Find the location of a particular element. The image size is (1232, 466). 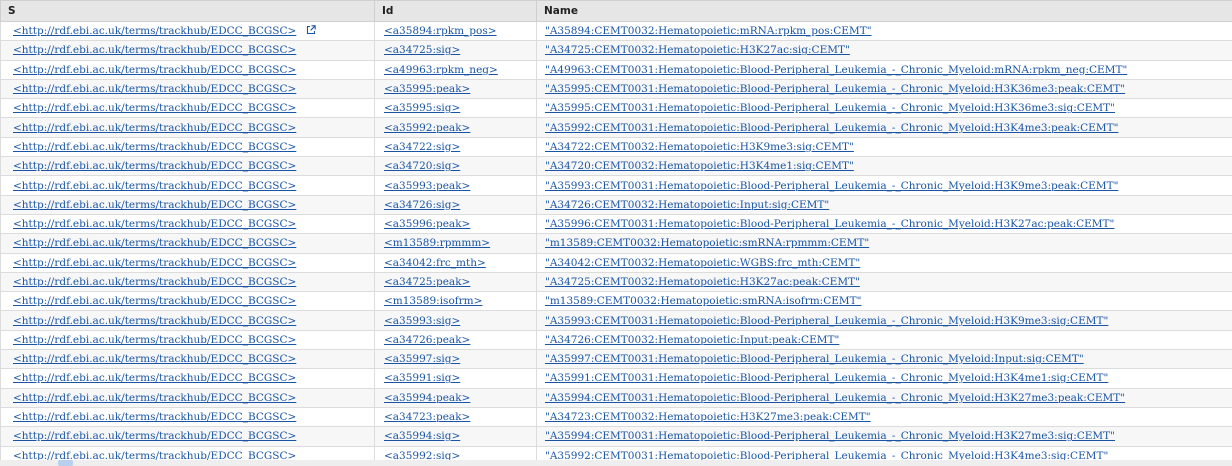

cell-id: <a35994:sig> is located at coordinates (455, 436).